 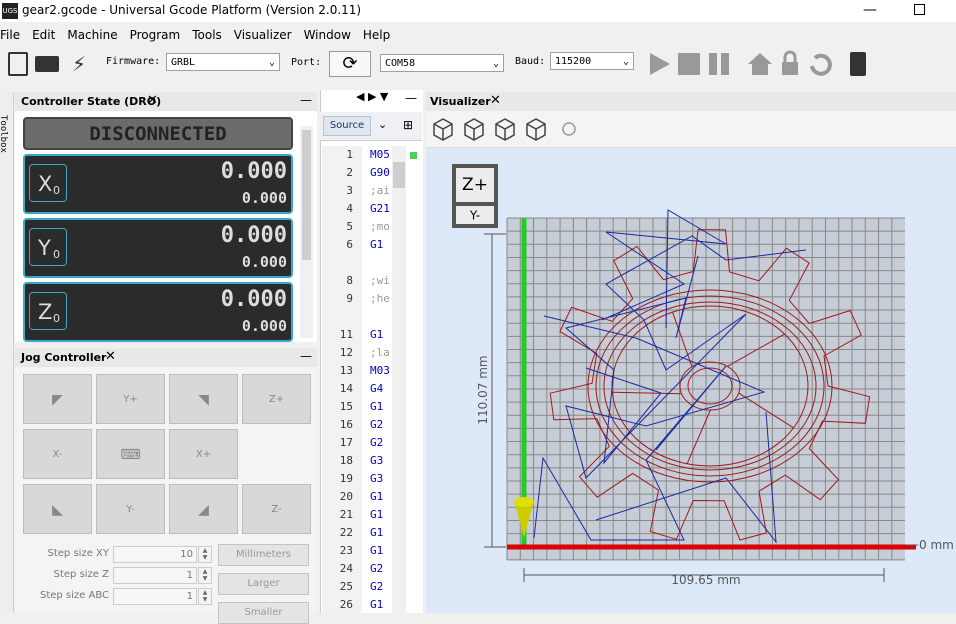 What do you see at coordinates (263, 584) in the screenshot?
I see `unit-button: Larger` at bounding box center [263, 584].